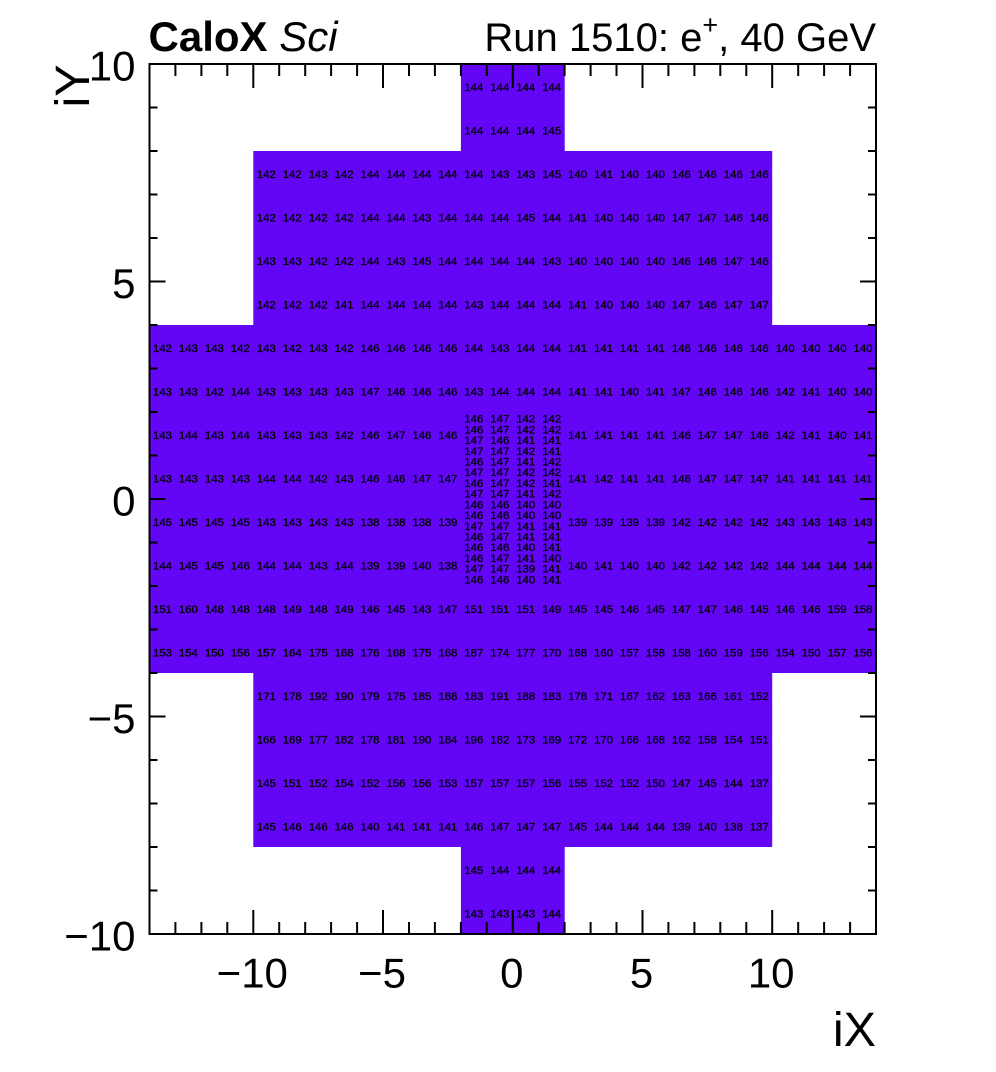 The image size is (996, 1072). Describe the element at coordinates (447, 697) in the screenshot. I see `svg-text: 188` at that location.